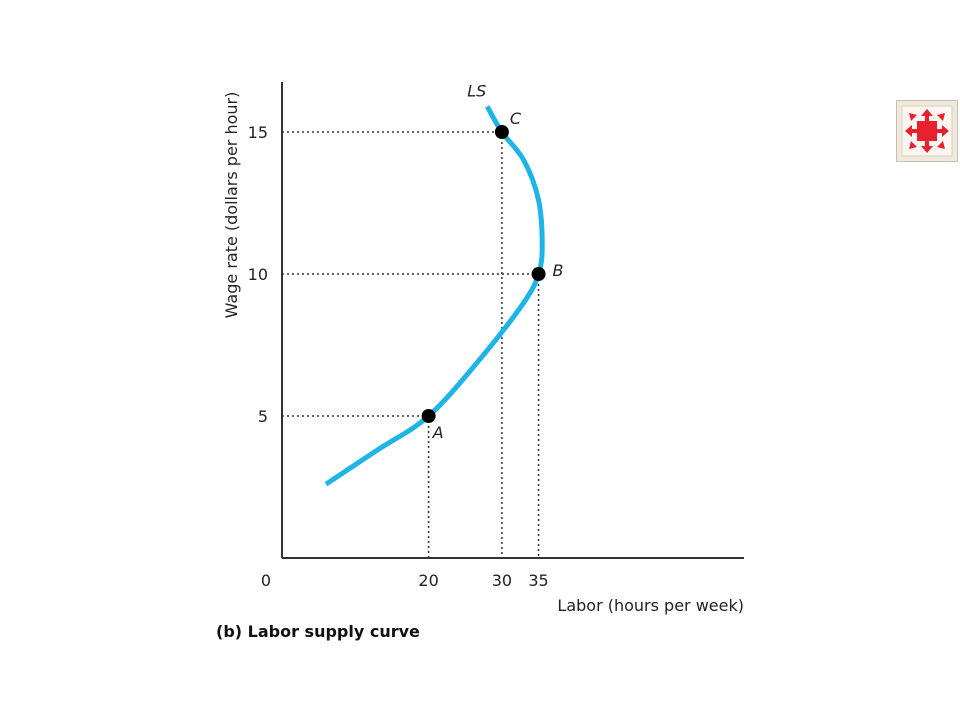  I want to click on point-label-b: B, so click(558, 270).